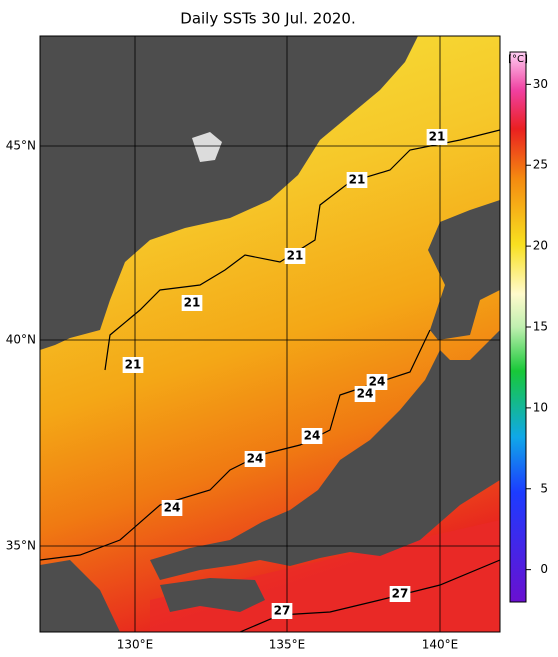 The height and width of the screenshot is (657, 558). Describe the element at coordinates (21, 146) in the screenshot. I see `lat-label: 45°N` at that location.